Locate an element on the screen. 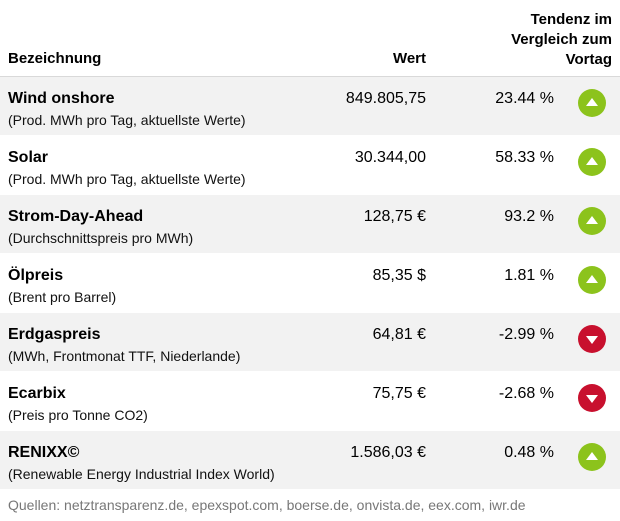 The height and width of the screenshot is (521, 620). row-name: Ecarbix is located at coordinates (37, 393).